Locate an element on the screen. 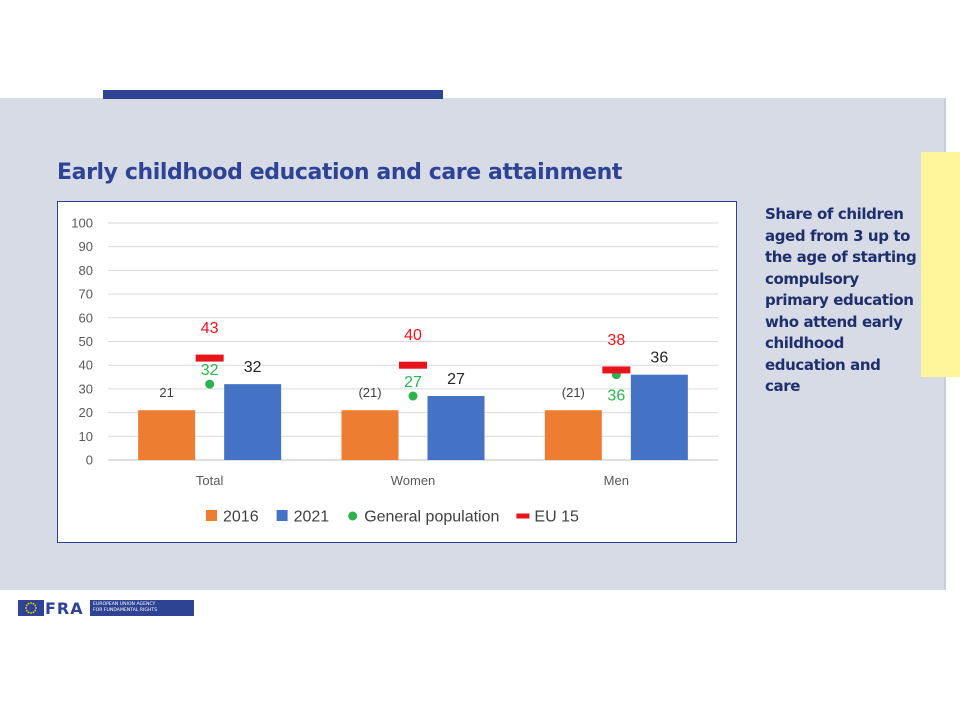 This screenshot has height=720, width=960. data-label-2021: 32 is located at coordinates (253, 367).